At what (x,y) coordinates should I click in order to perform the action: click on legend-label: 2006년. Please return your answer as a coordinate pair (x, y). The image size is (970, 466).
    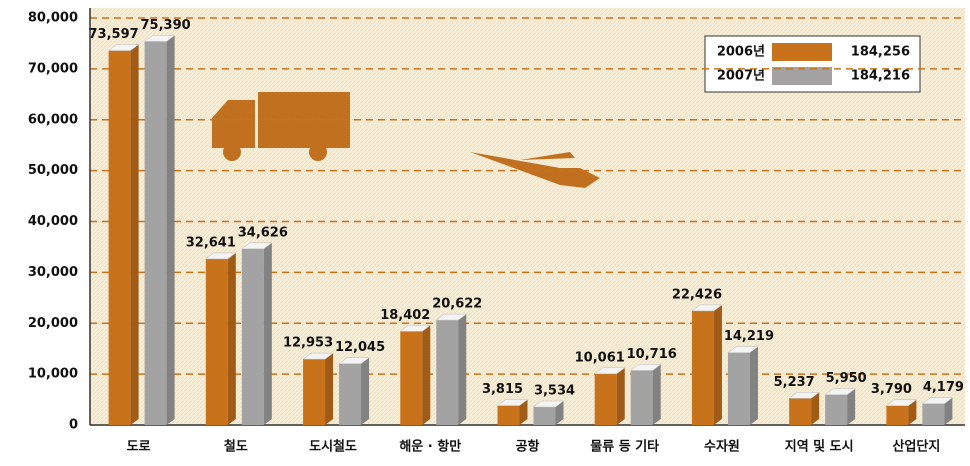
    Looking at the image, I should click on (741, 52).